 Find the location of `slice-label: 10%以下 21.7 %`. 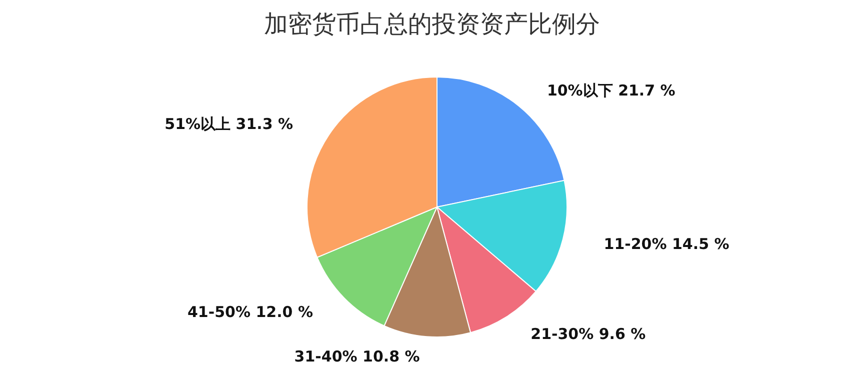

slice-label: 10%以下 21.7 % is located at coordinates (611, 91).